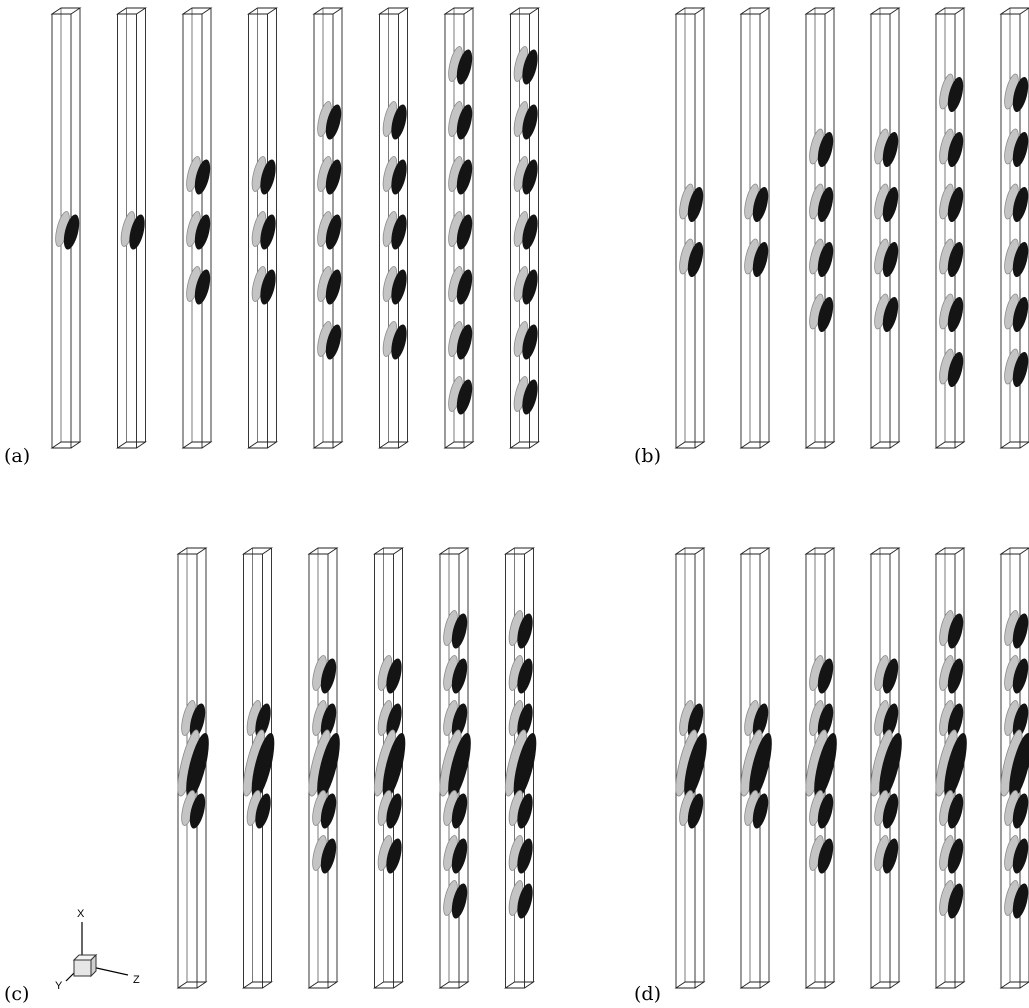 Image resolution: width=1029 pixels, height=1008 pixels. I want to click on axis-origin-cube-side, so click(93, 965).